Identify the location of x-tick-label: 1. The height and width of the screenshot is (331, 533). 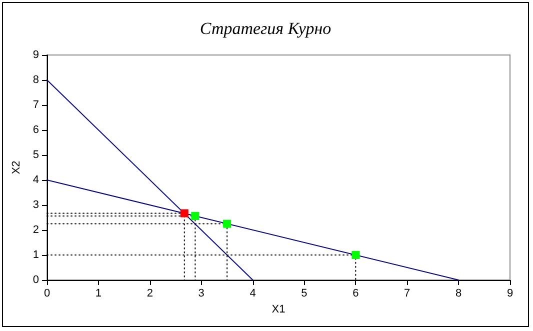
(98, 294).